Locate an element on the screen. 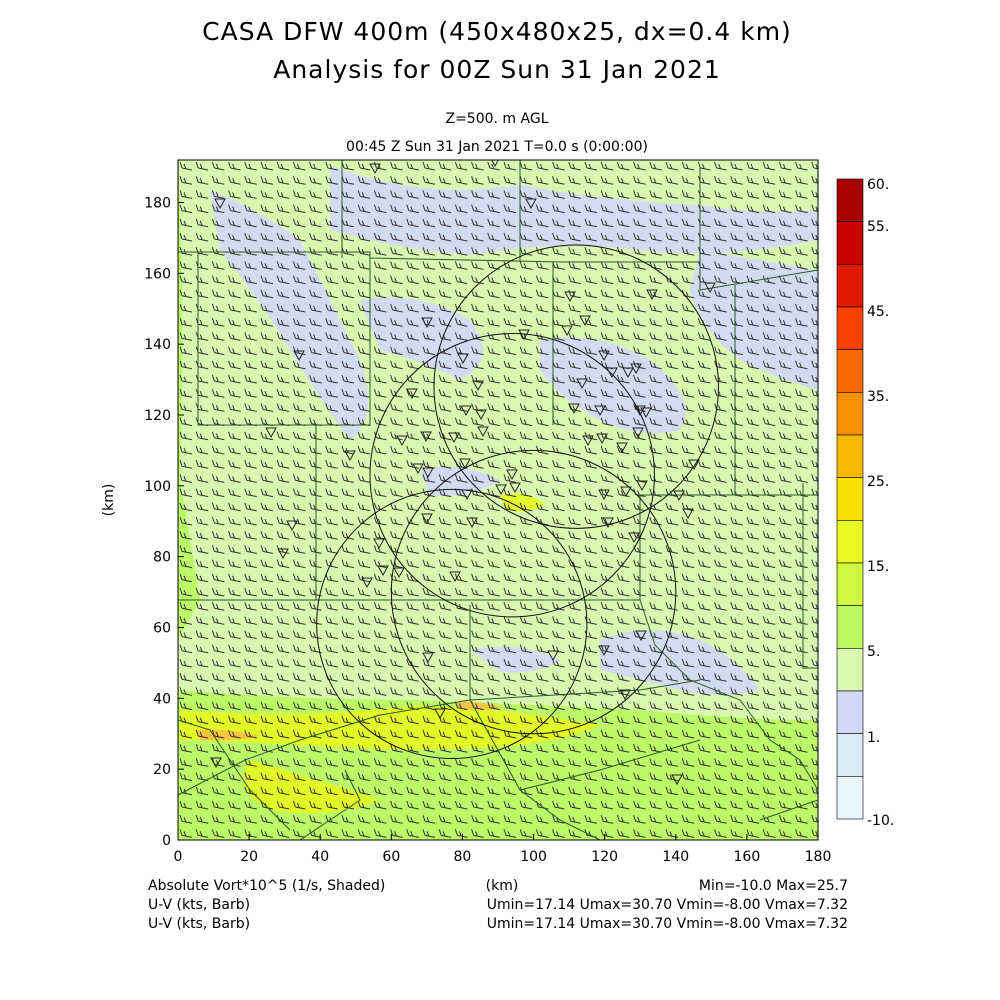 The width and height of the screenshot is (1000, 1000). colorbar-label: 60. is located at coordinates (878, 185).